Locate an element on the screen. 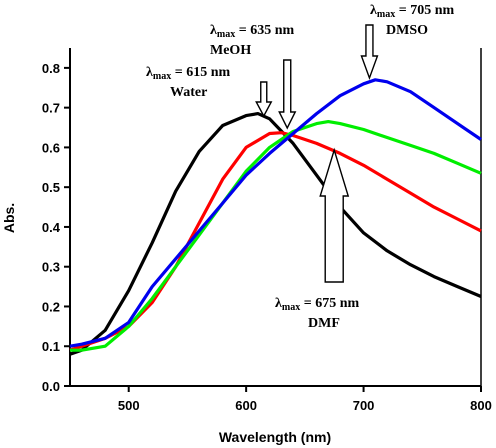 The width and height of the screenshot is (496, 448). annotation-solvent: DMSO is located at coordinates (407, 30).